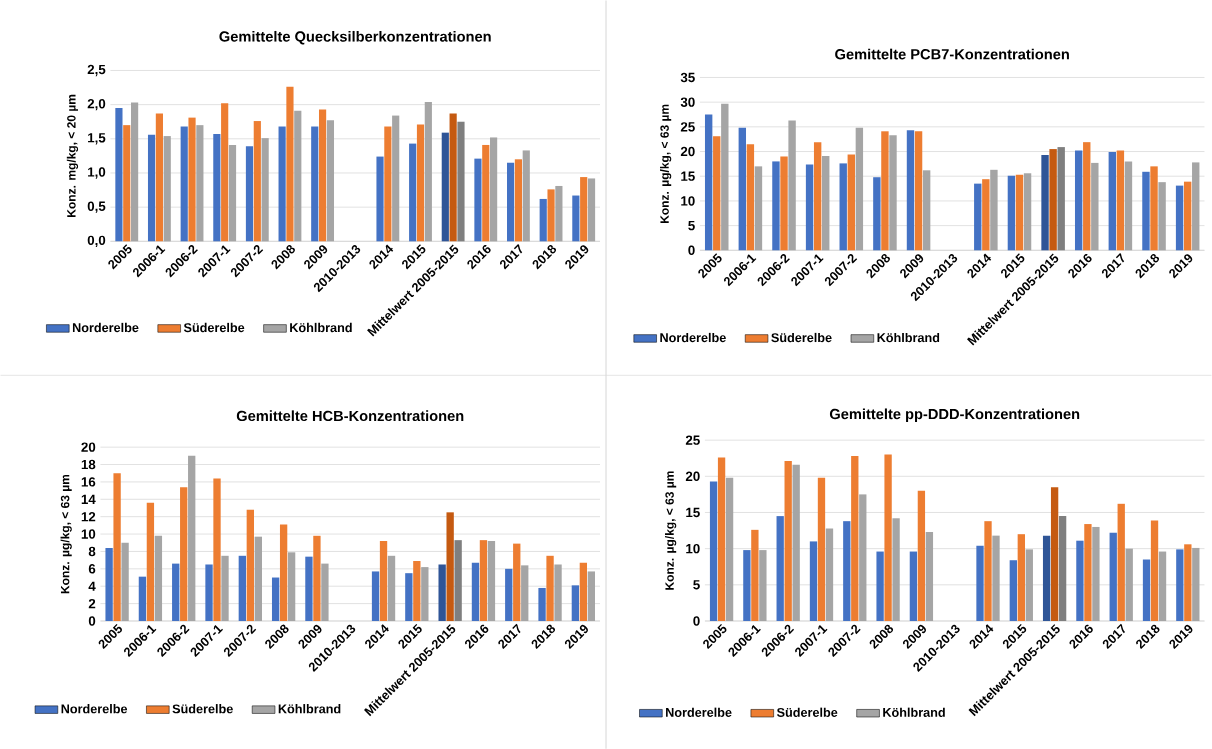 The height and width of the screenshot is (749, 1212). Describe the element at coordinates (671, 530) in the screenshot. I see `y-axis-title: Konz. µg/kg, < 63 µm` at that location.